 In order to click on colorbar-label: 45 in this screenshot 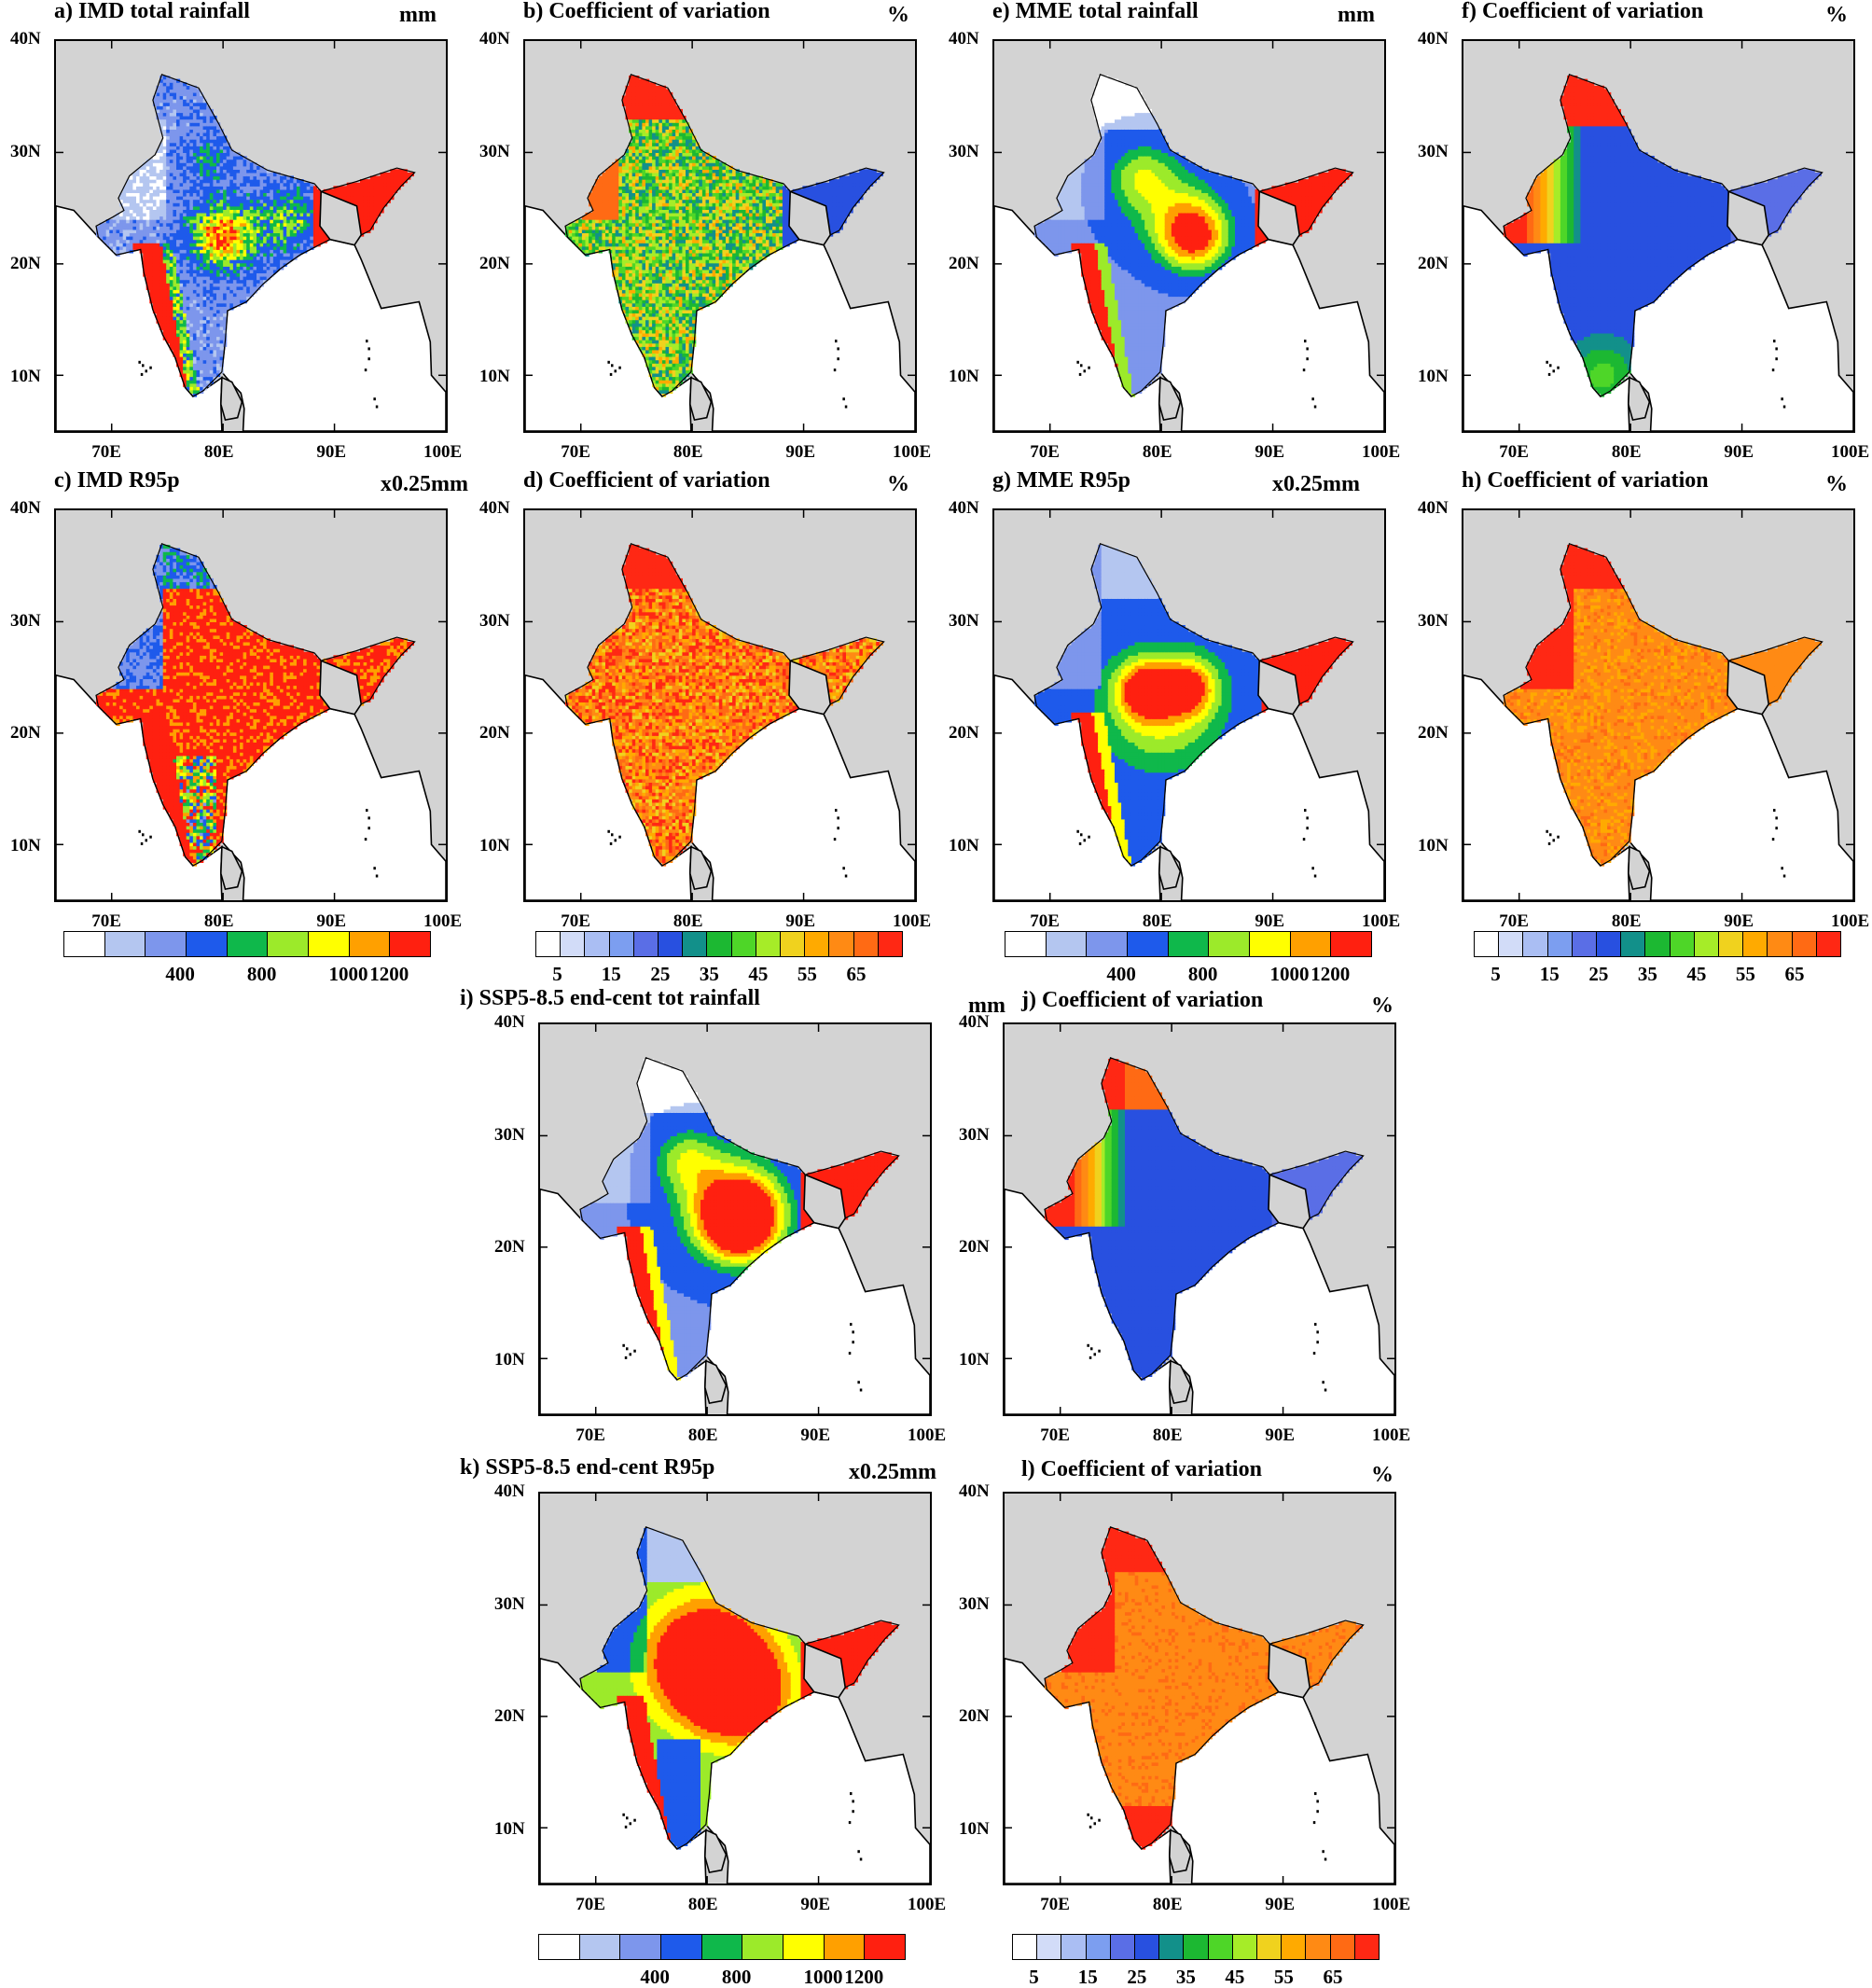, I will do `click(1234, 1977)`.